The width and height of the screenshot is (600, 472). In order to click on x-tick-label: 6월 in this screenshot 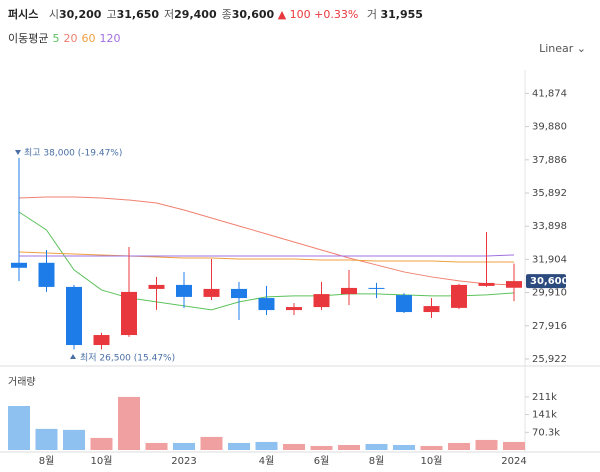, I will do `click(322, 461)`.